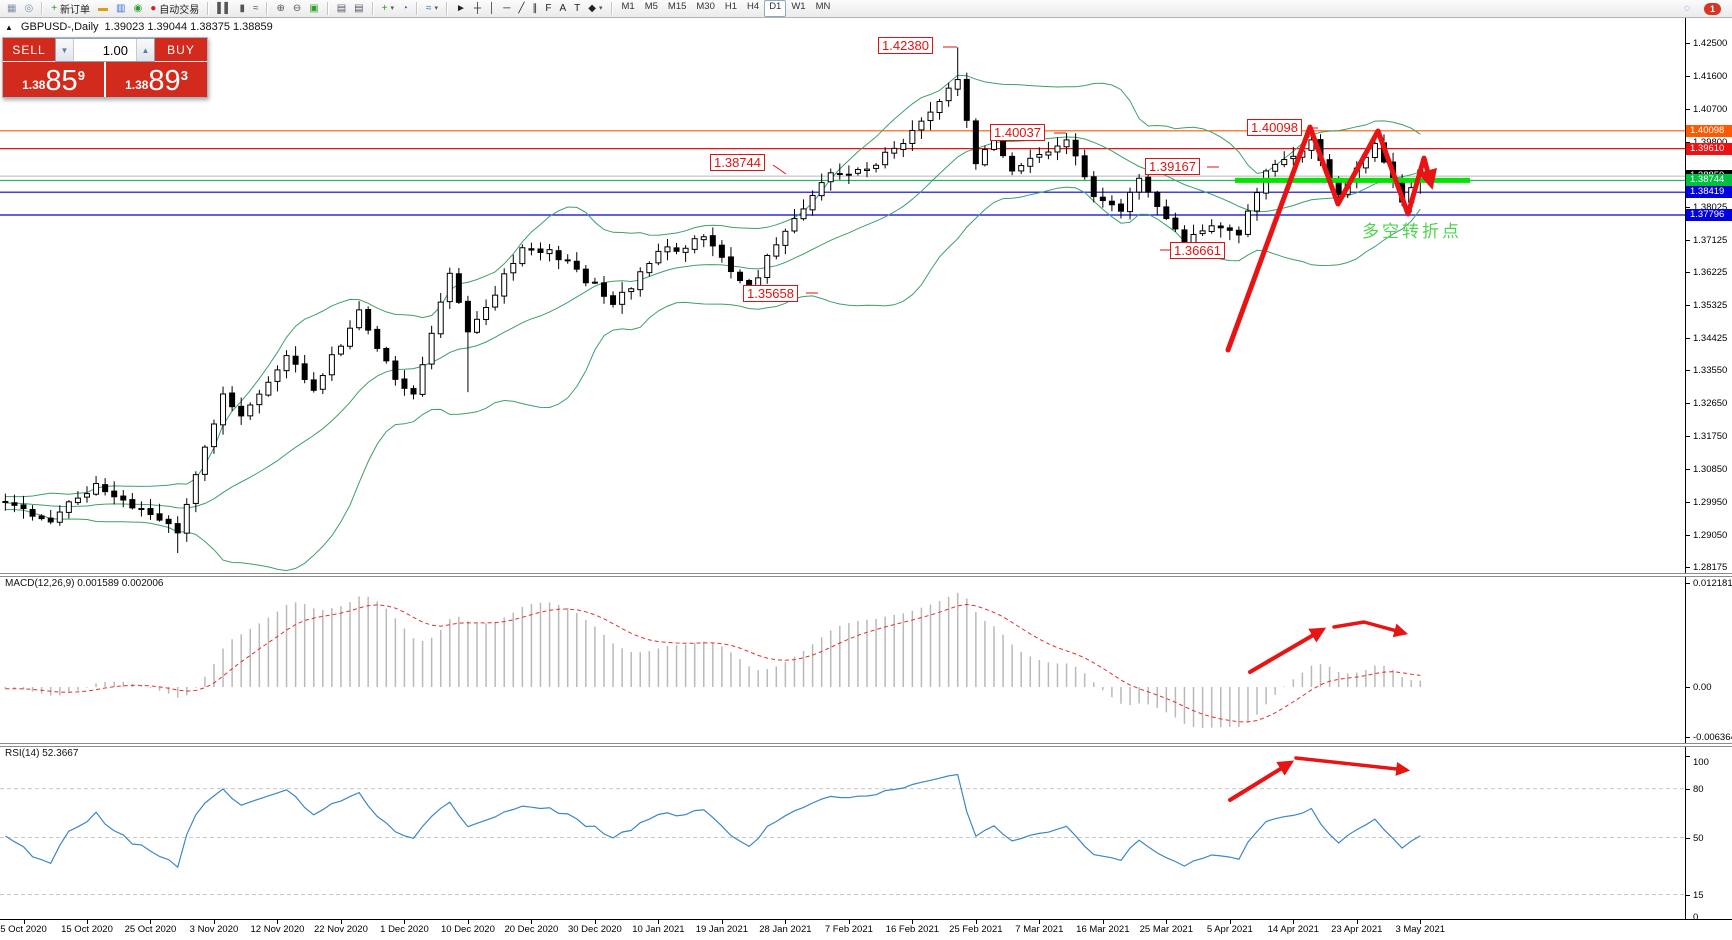 This screenshot has width=1732, height=940. I want to click on signal-button: ◉, so click(137, 8).